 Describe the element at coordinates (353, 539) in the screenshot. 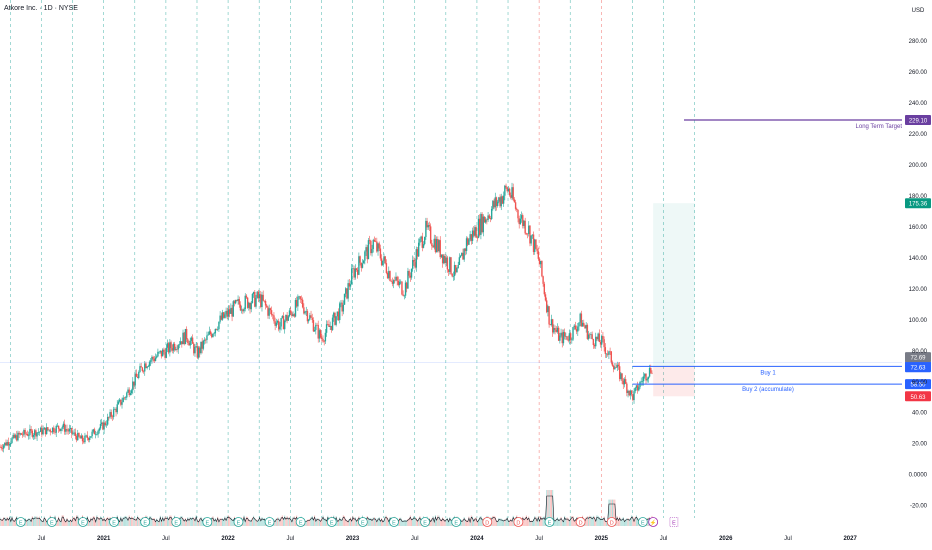

I see `x-tick-label: 2023` at that location.